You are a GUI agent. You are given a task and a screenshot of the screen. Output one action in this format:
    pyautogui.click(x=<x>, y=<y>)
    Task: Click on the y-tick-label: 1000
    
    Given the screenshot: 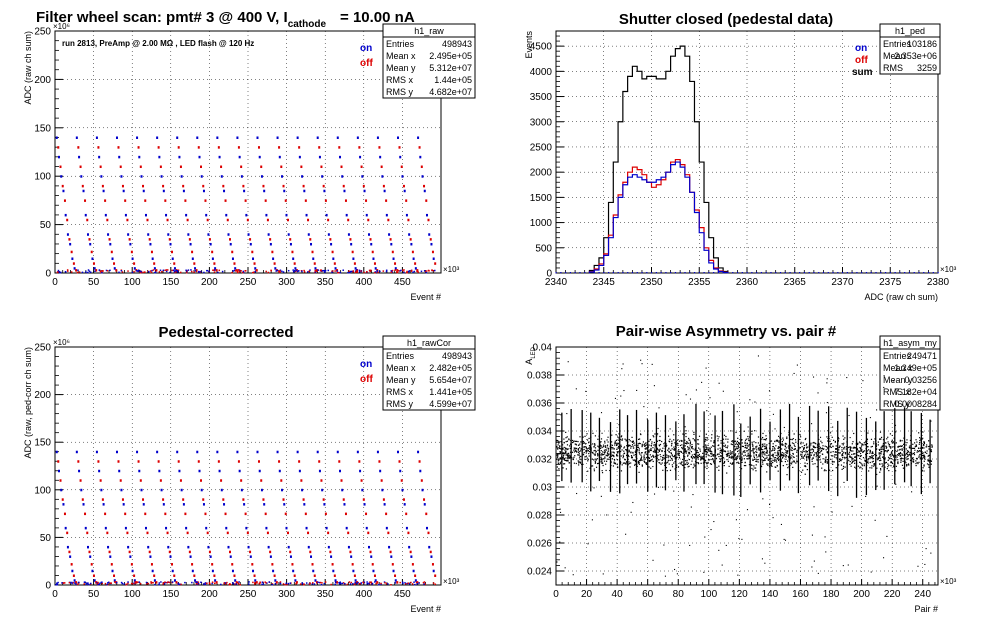 What is the action you would take?
    pyautogui.click(x=541, y=223)
    